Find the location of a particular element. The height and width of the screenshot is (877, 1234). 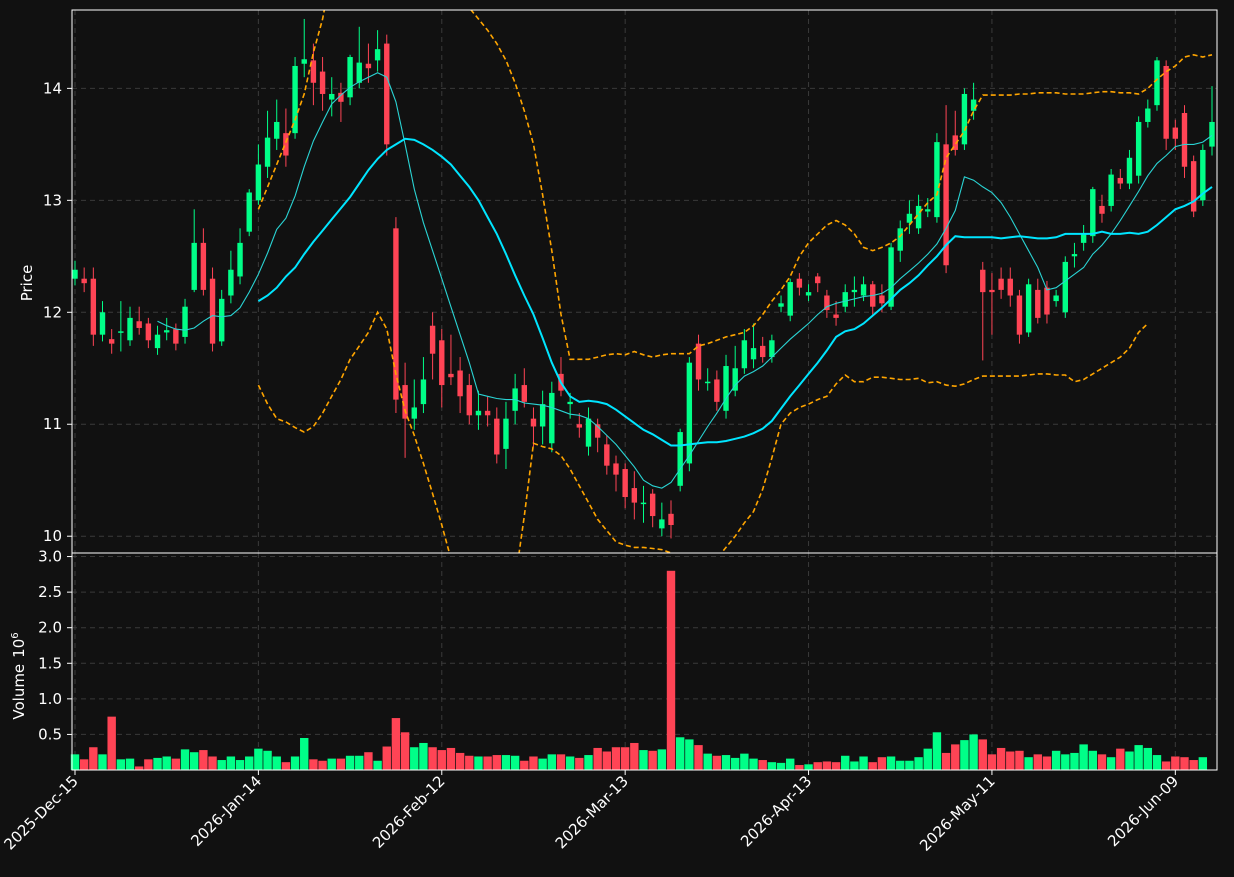

volume-y-tick-label: 0.5 is located at coordinates (50, 734).